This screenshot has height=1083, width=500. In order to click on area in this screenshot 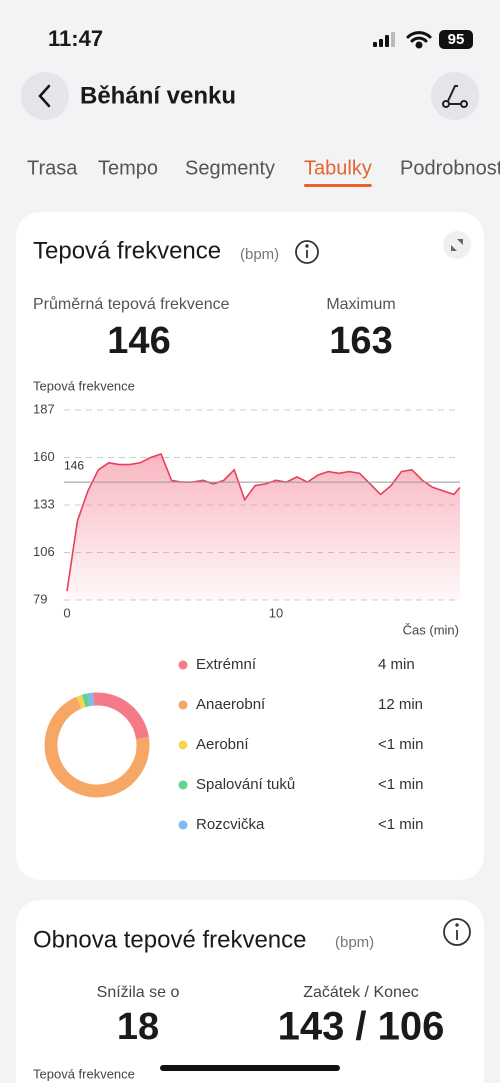, I will do `click(263, 526)`.